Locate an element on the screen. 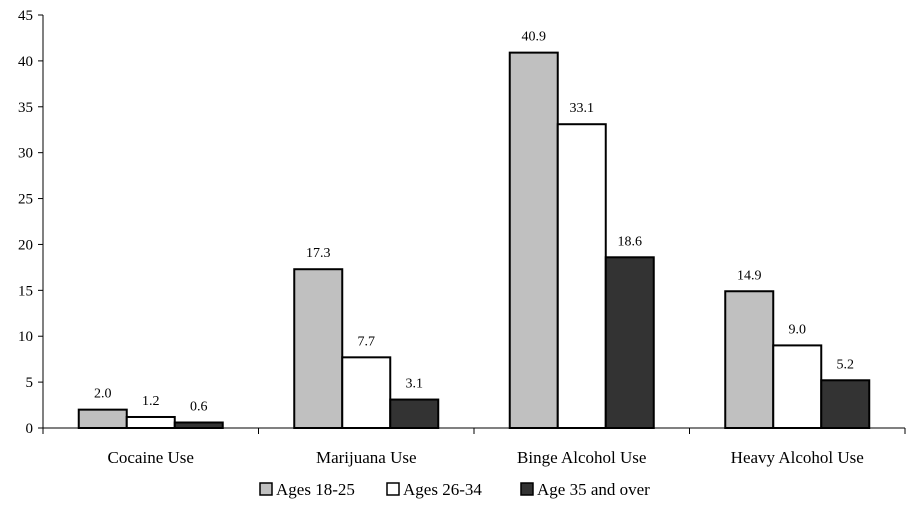 The width and height of the screenshot is (916, 512). data-label: 9.0 is located at coordinates (798, 329).